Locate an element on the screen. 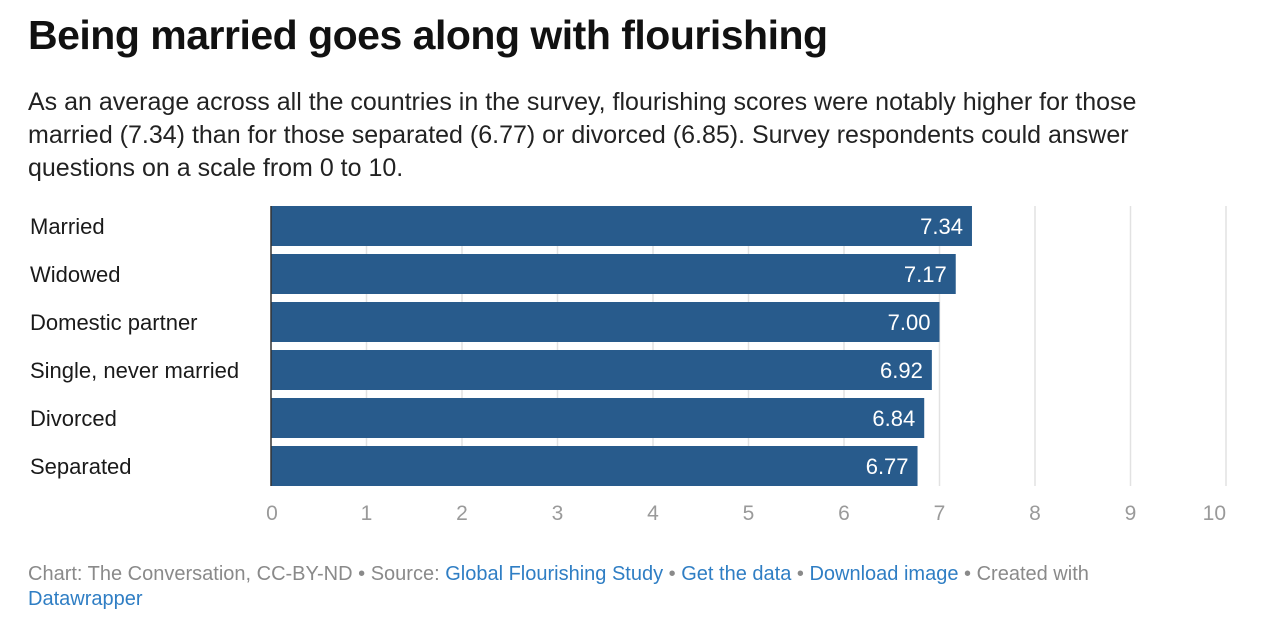 The image size is (1274, 632). x-tick-label: 8 is located at coordinates (1035, 513).